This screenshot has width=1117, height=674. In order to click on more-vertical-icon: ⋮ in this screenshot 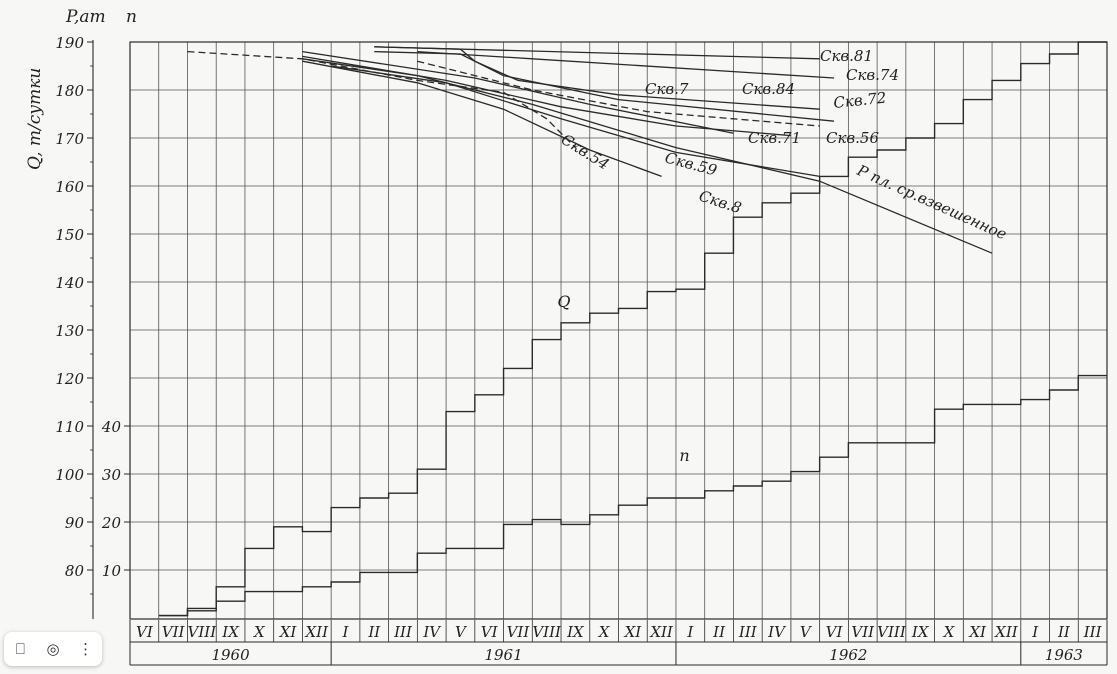, I will do `click(86, 649)`.